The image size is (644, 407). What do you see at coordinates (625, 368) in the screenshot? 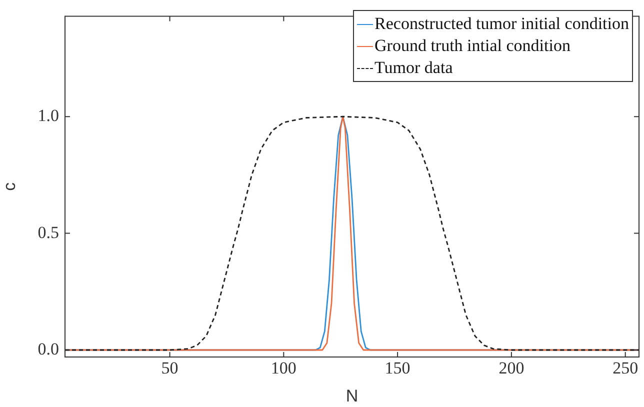
I see `x-tick-label: 250` at bounding box center [625, 368].